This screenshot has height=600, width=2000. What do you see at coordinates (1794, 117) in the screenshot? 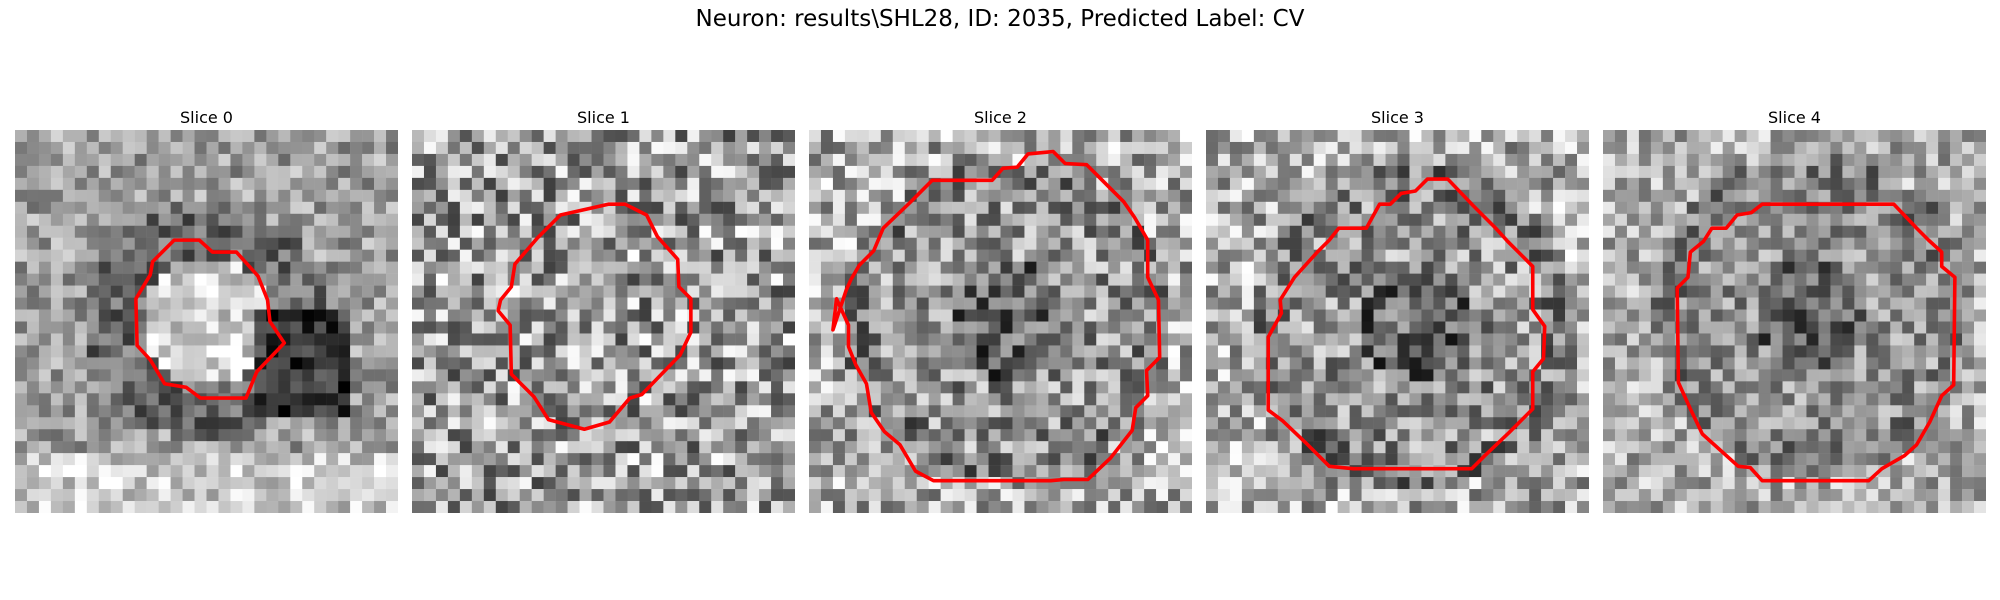
I see `slice-title: Slice 4` at bounding box center [1794, 117].